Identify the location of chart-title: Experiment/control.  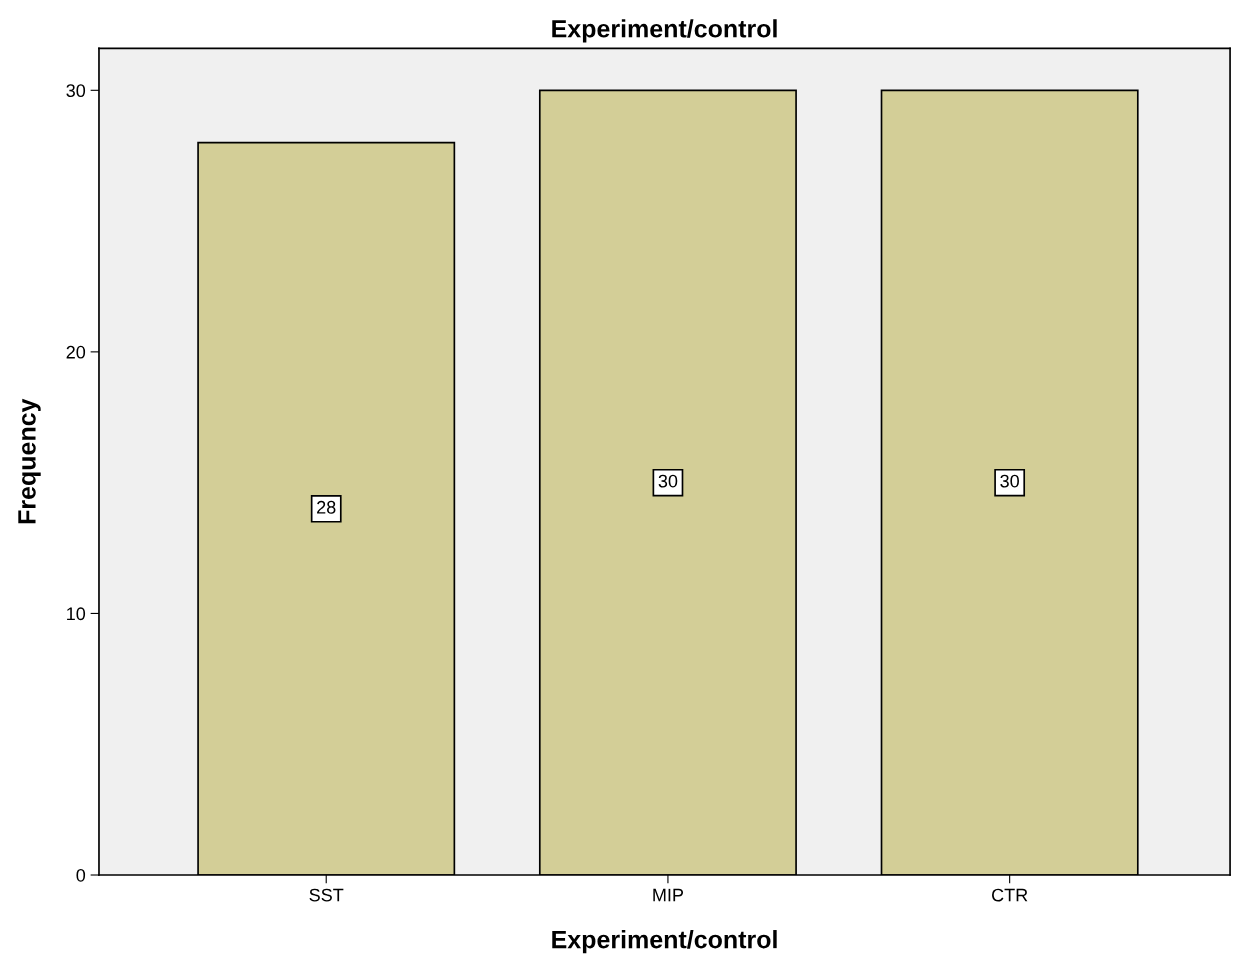
(664, 31).